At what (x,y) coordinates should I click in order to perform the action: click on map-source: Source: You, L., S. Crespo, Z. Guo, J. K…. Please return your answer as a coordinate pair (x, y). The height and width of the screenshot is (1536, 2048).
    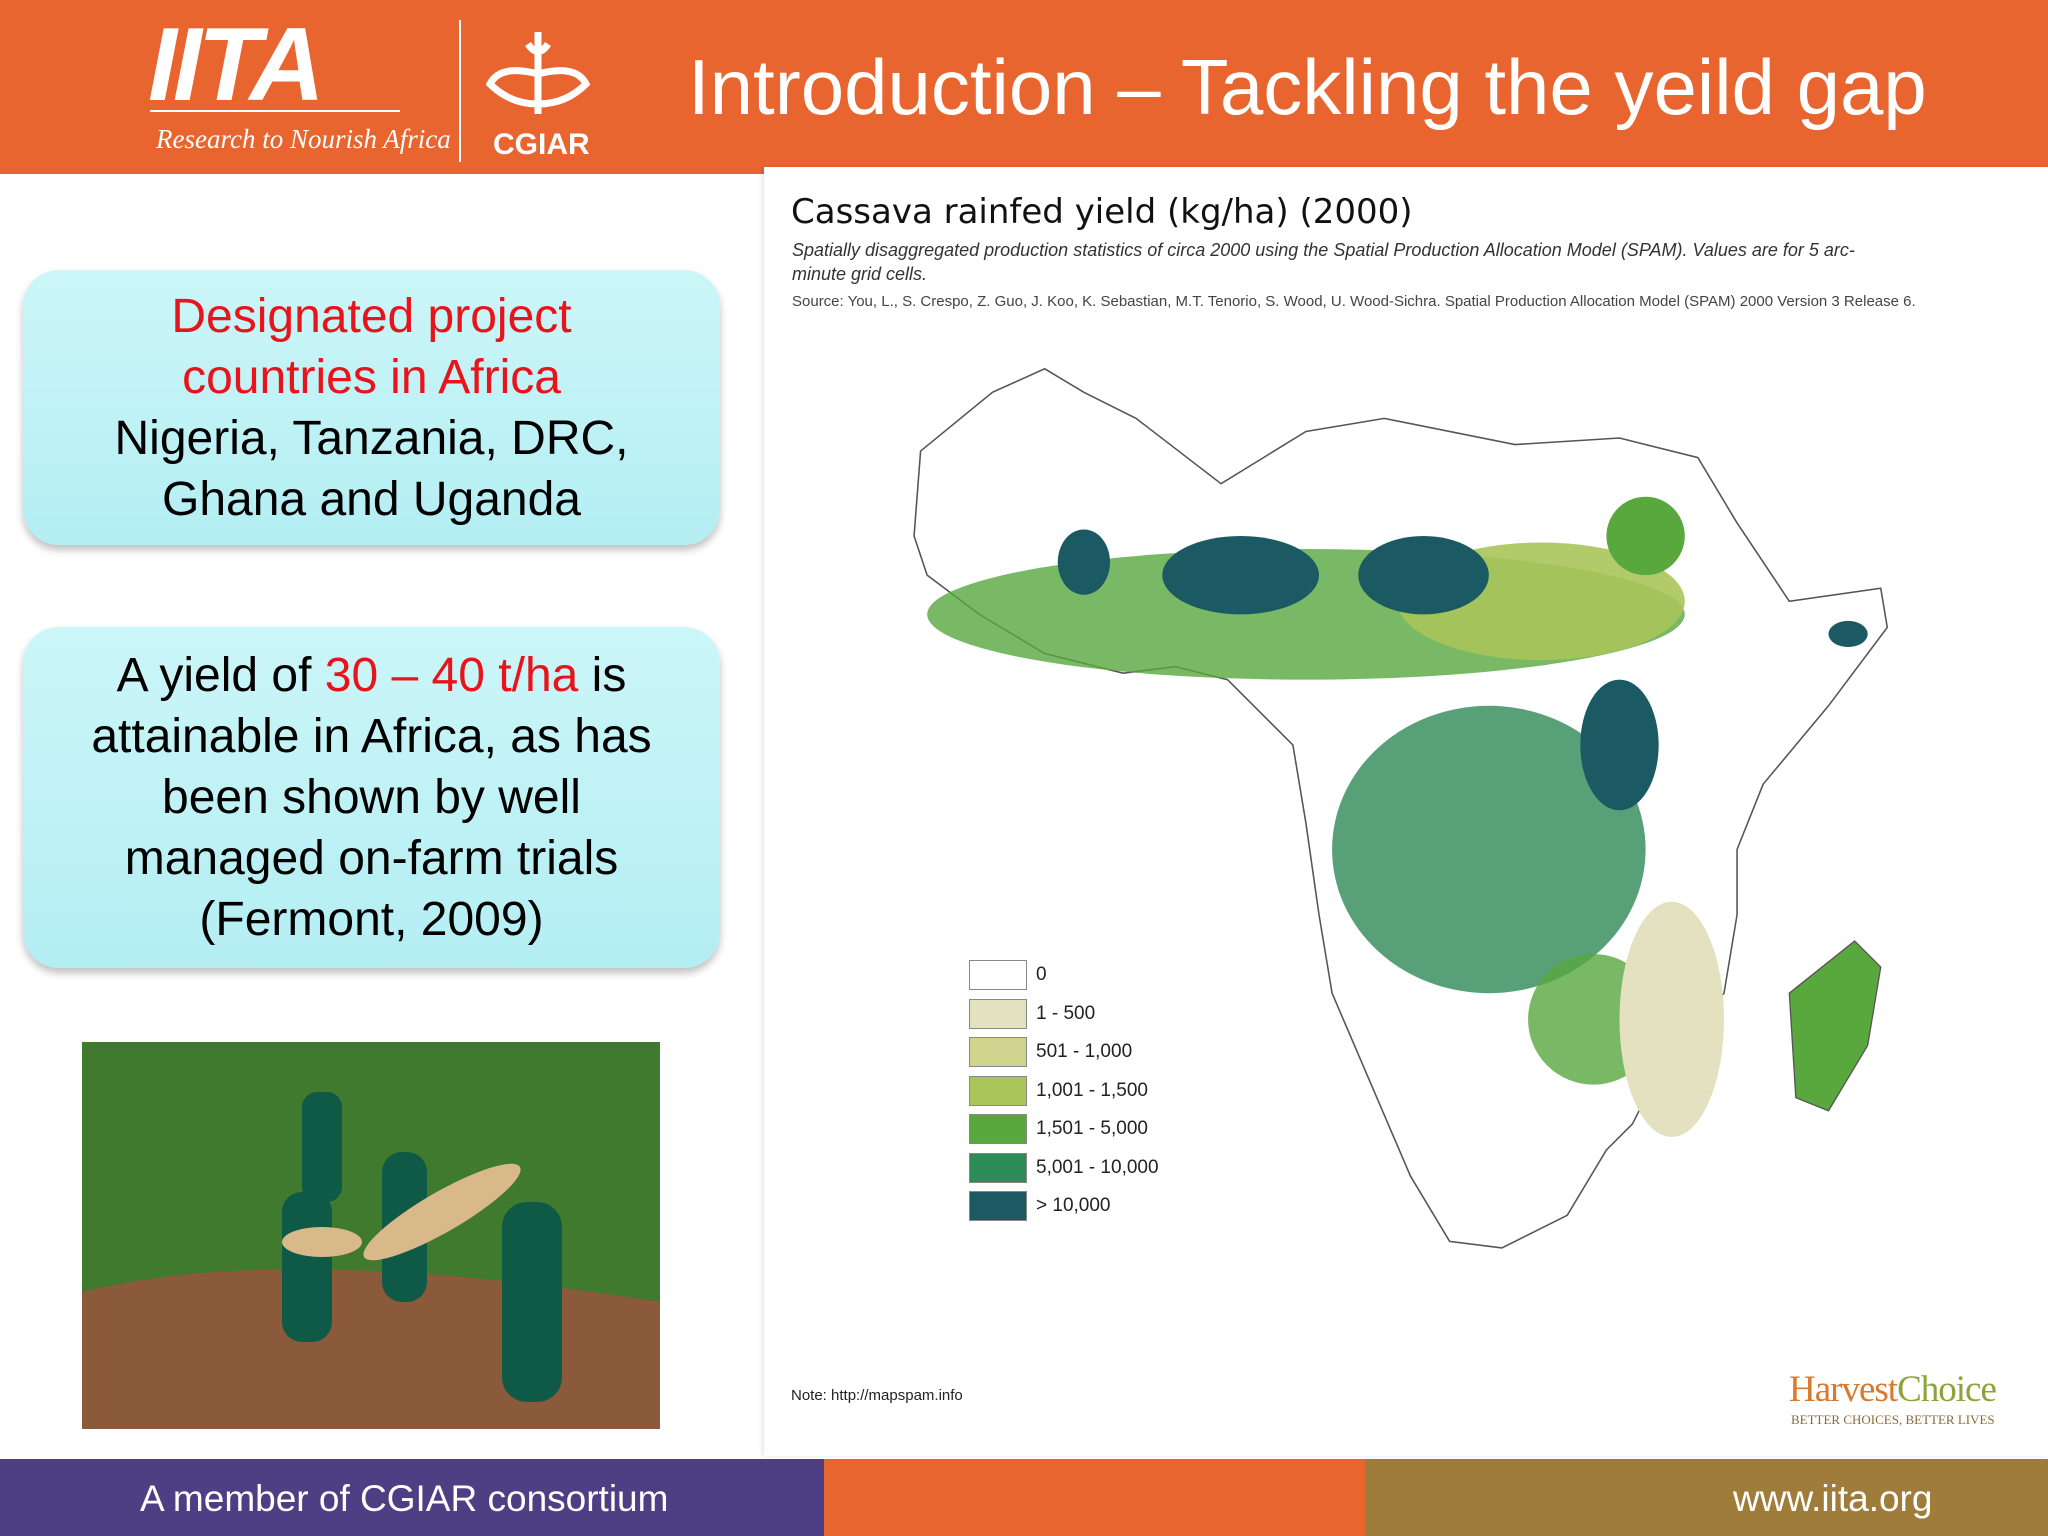
    Looking at the image, I should click on (1354, 301).